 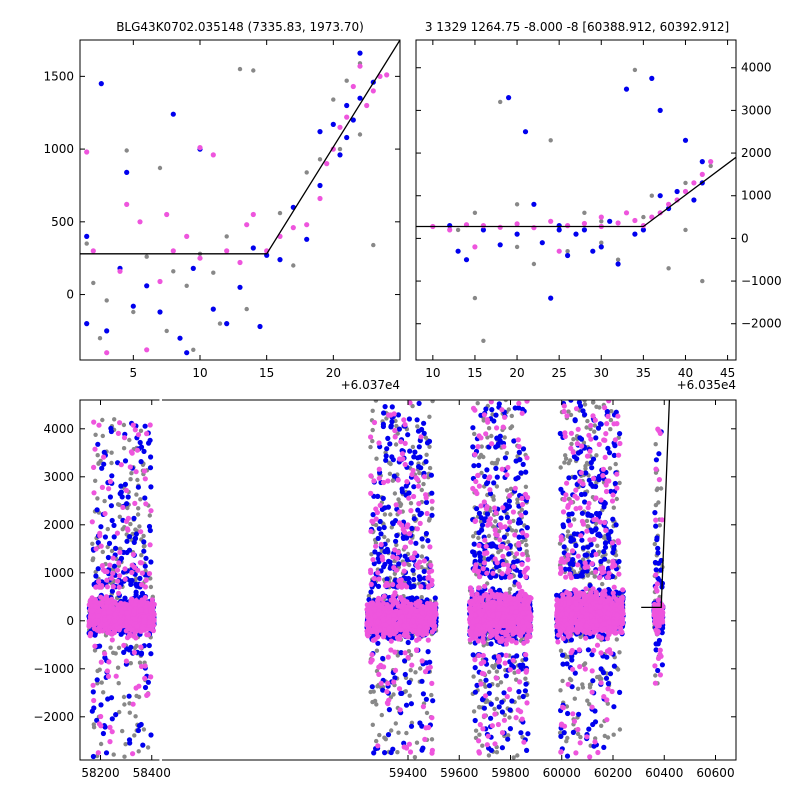 I want to click on y-tick-label: 1500, so click(x=58, y=76).